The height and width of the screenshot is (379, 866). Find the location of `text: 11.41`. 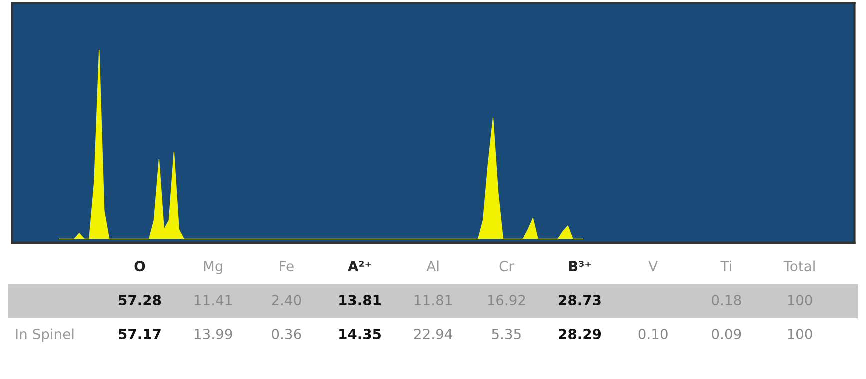

text: 11.41 is located at coordinates (213, 300).